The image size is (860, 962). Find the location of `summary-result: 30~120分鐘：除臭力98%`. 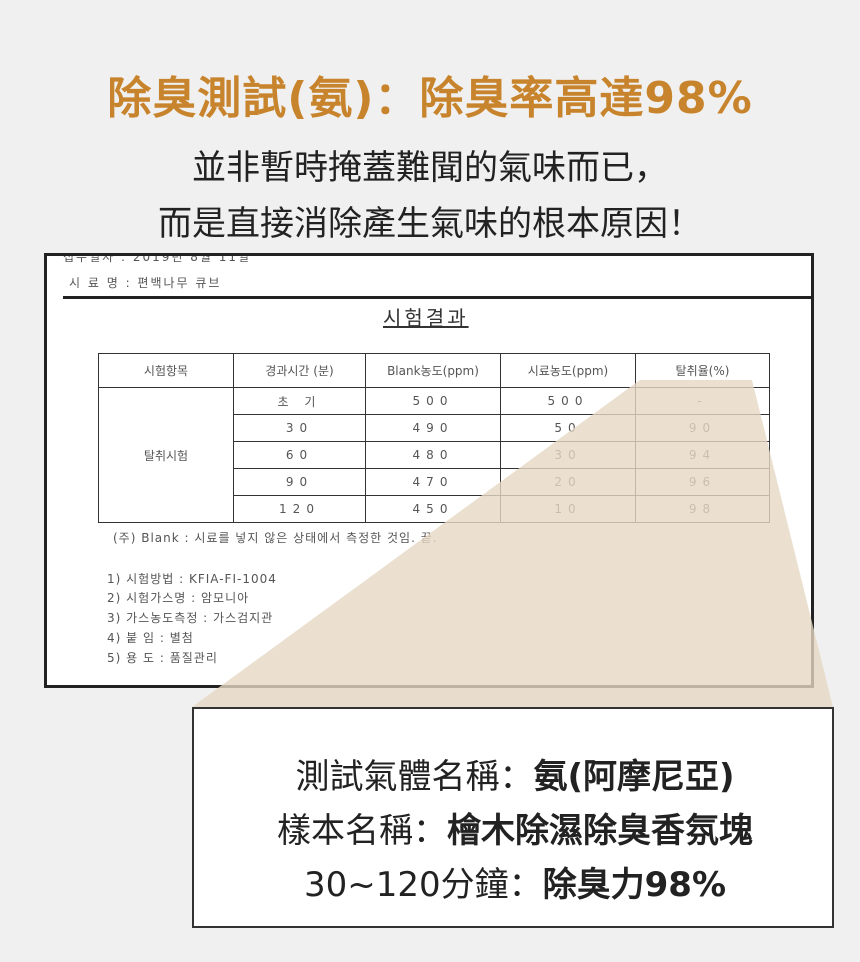

summary-result: 30~120分鐘：除臭力98% is located at coordinates (515, 885).